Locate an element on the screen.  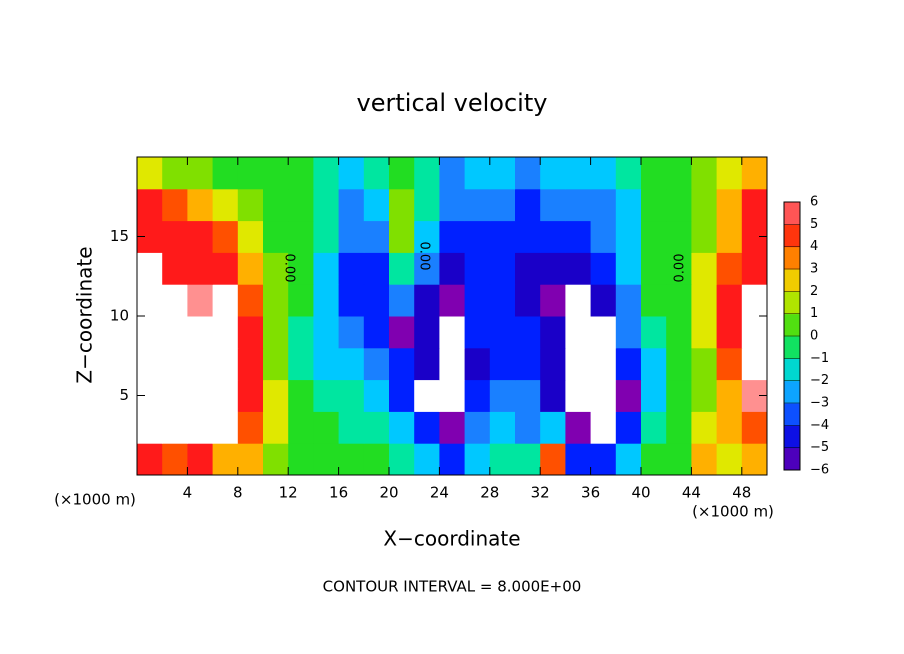
x-tick-label: 48 is located at coordinates (741, 493).